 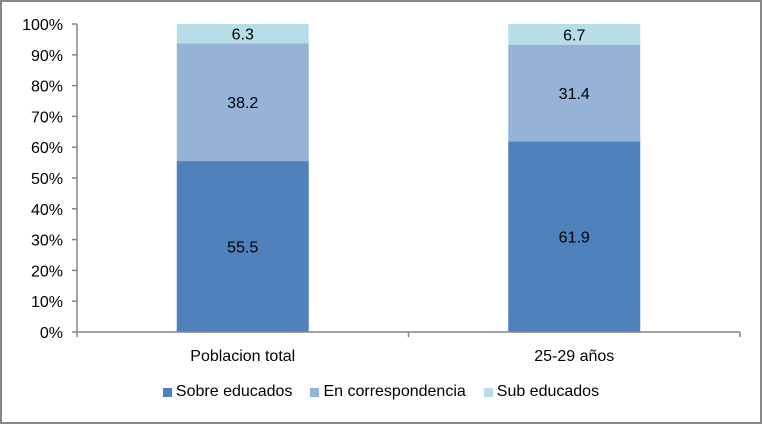 I want to click on legend-item-en-correspondencia: En correspondencia, so click(x=388, y=392).